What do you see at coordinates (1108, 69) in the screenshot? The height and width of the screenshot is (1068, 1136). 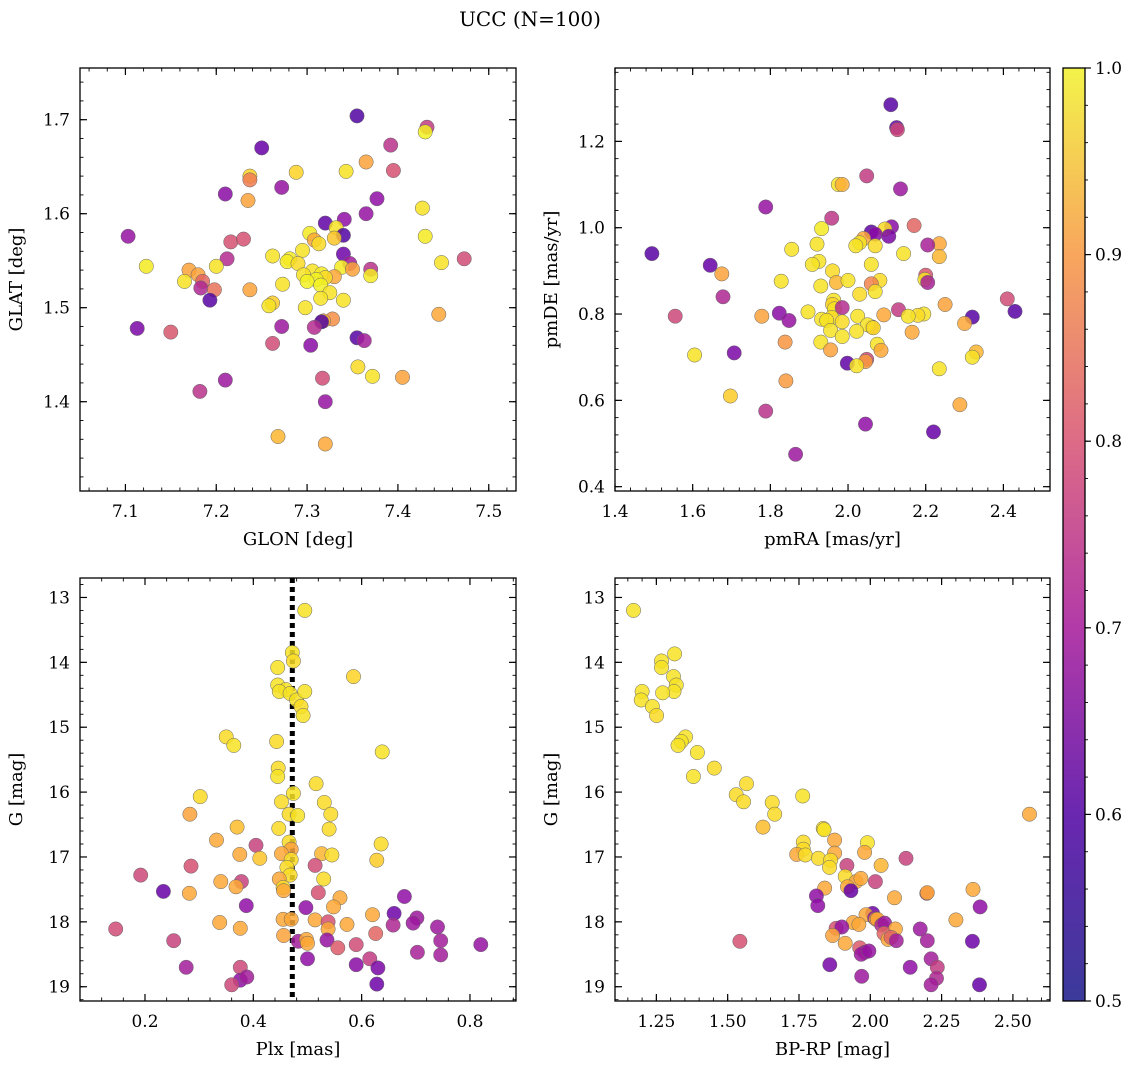 I see `colorbar-tick-label: 1.0` at bounding box center [1108, 69].